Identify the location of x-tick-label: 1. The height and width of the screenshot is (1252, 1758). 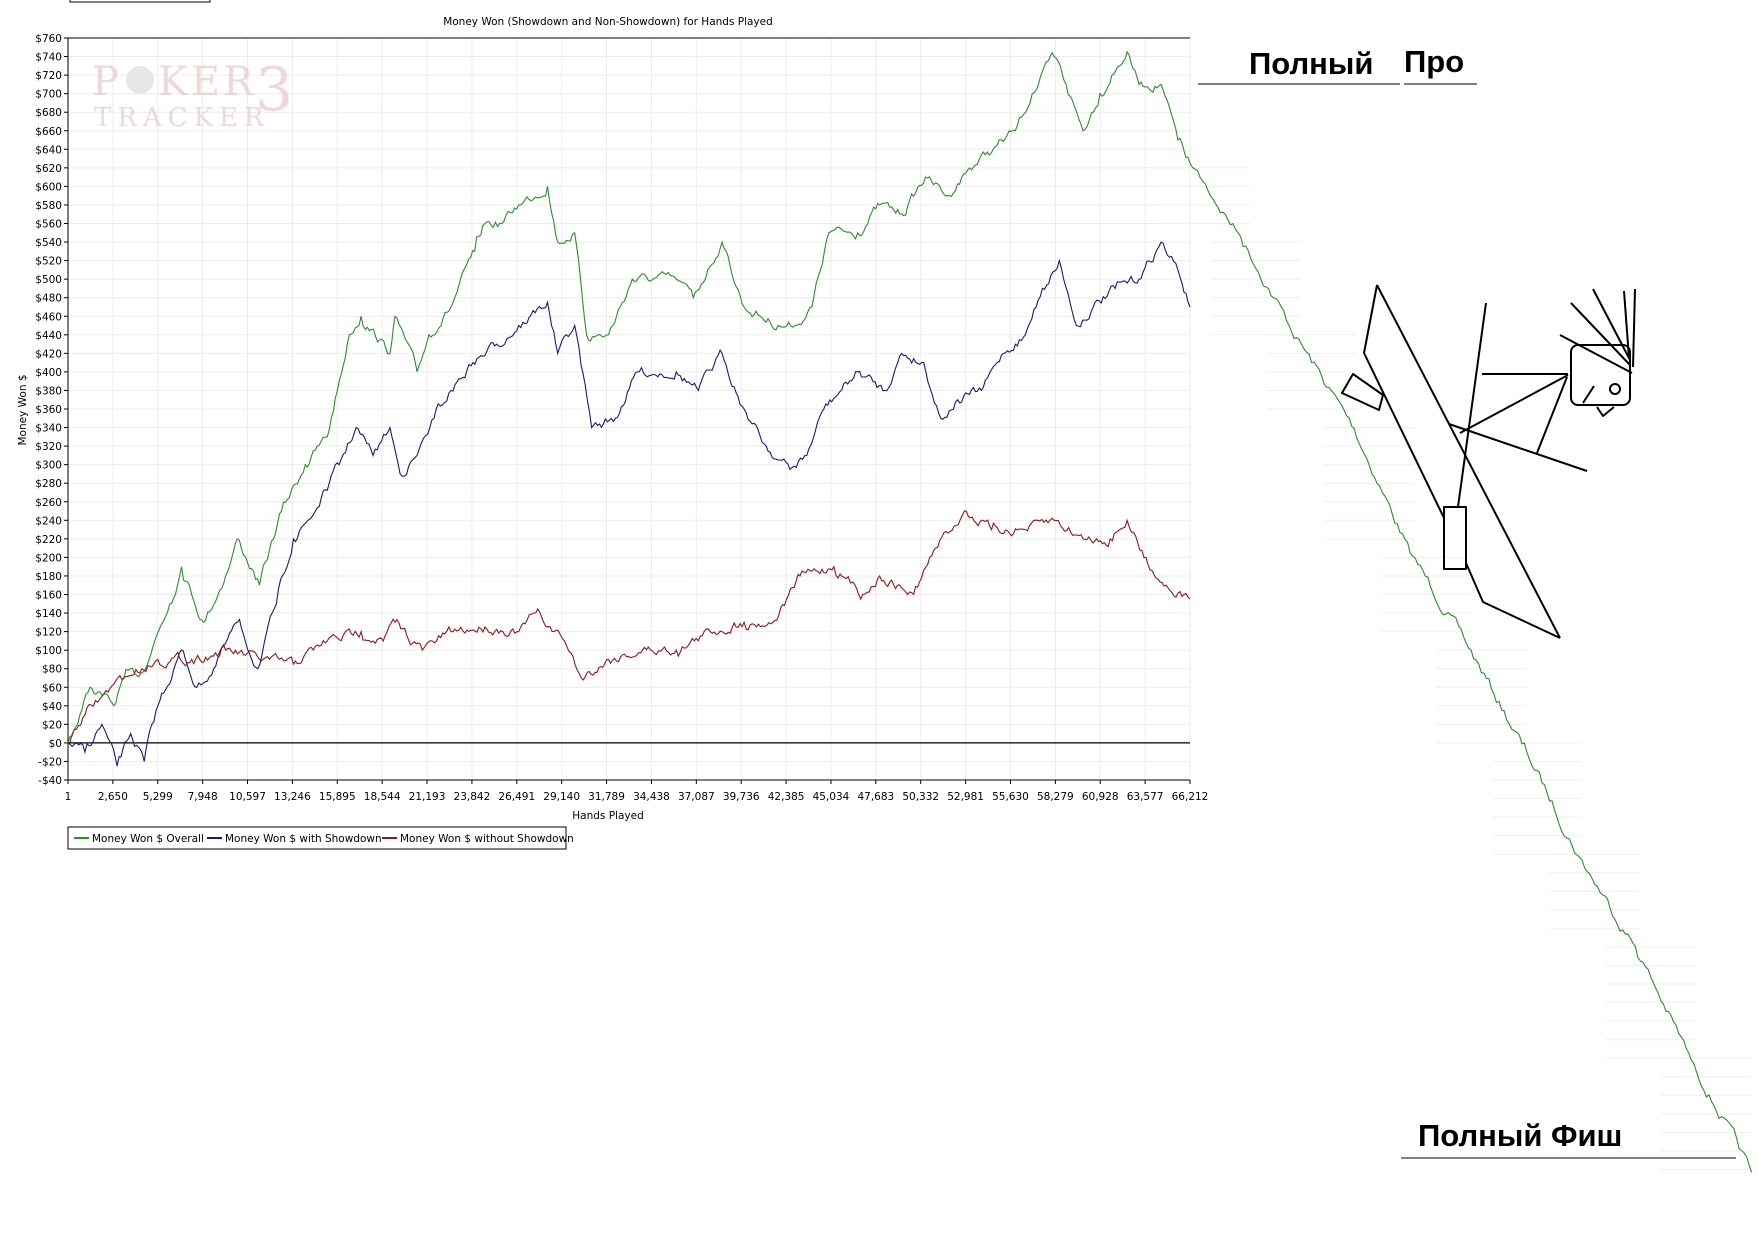
(68, 797).